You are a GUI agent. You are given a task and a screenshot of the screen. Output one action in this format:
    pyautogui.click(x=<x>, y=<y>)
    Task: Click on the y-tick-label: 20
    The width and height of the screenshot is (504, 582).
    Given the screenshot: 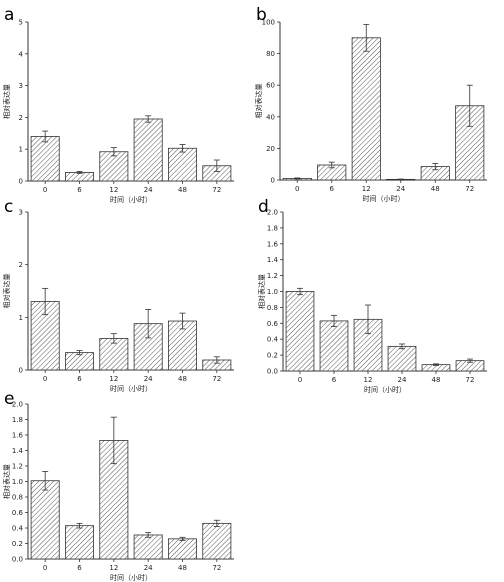 What is the action you would take?
    pyautogui.click(x=270, y=149)
    